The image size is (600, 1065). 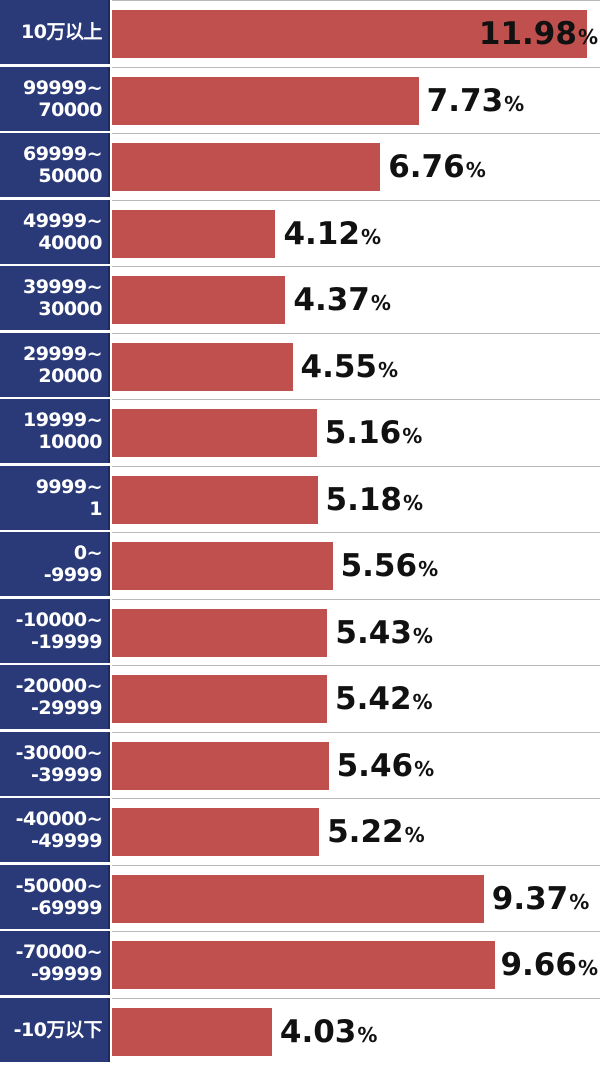 What do you see at coordinates (55, 830) in the screenshot?
I see `category-label: -40000~ -49999` at bounding box center [55, 830].